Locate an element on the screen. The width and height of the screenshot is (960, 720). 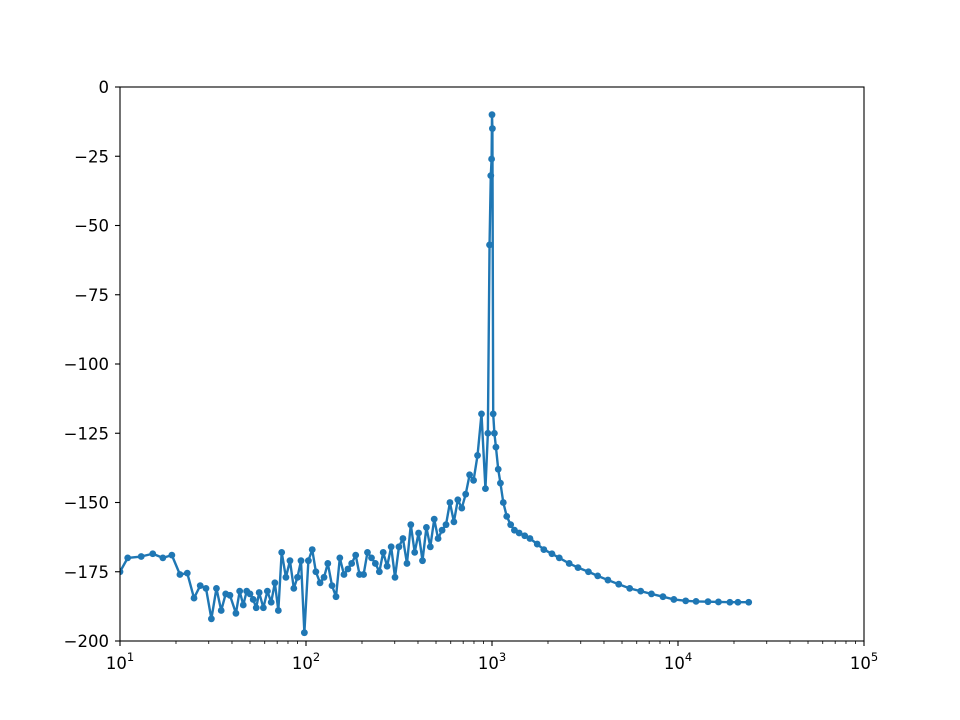
x-tick-label: 10³ is located at coordinates (492, 661).